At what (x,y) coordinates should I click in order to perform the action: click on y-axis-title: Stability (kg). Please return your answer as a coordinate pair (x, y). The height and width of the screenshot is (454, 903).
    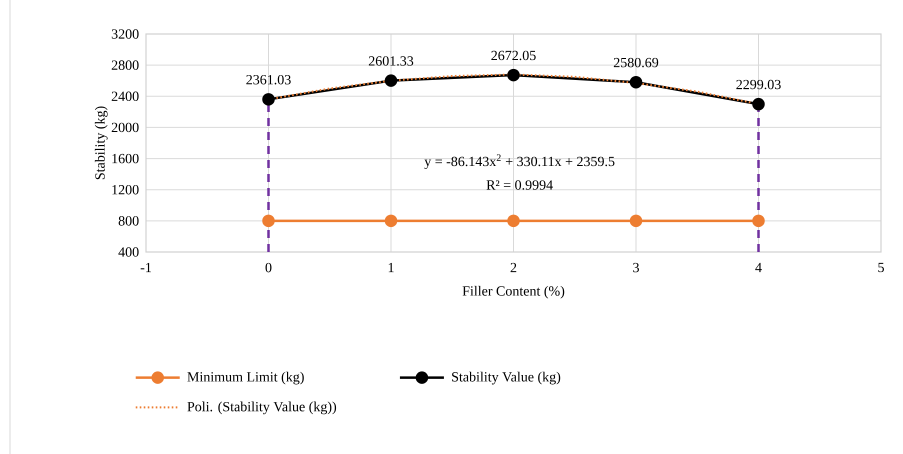
    Looking at the image, I should click on (101, 143).